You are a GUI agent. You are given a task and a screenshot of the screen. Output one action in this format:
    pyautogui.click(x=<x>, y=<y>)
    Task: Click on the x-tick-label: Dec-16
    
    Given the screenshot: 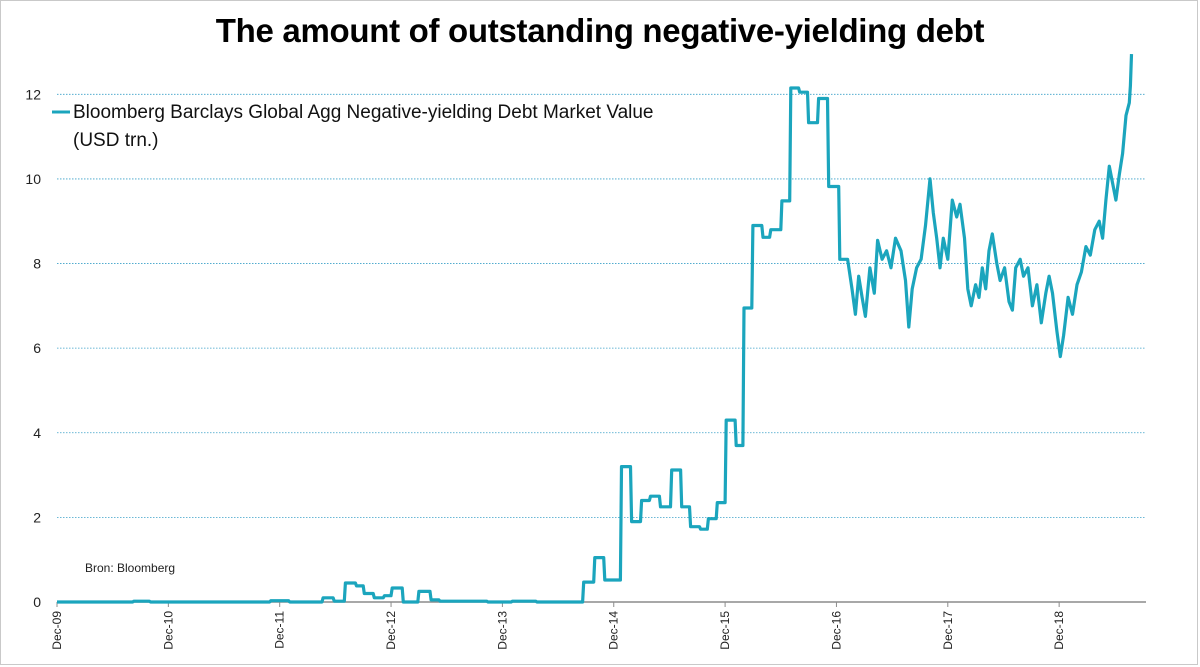 What is the action you would take?
    pyautogui.click(x=836, y=630)
    